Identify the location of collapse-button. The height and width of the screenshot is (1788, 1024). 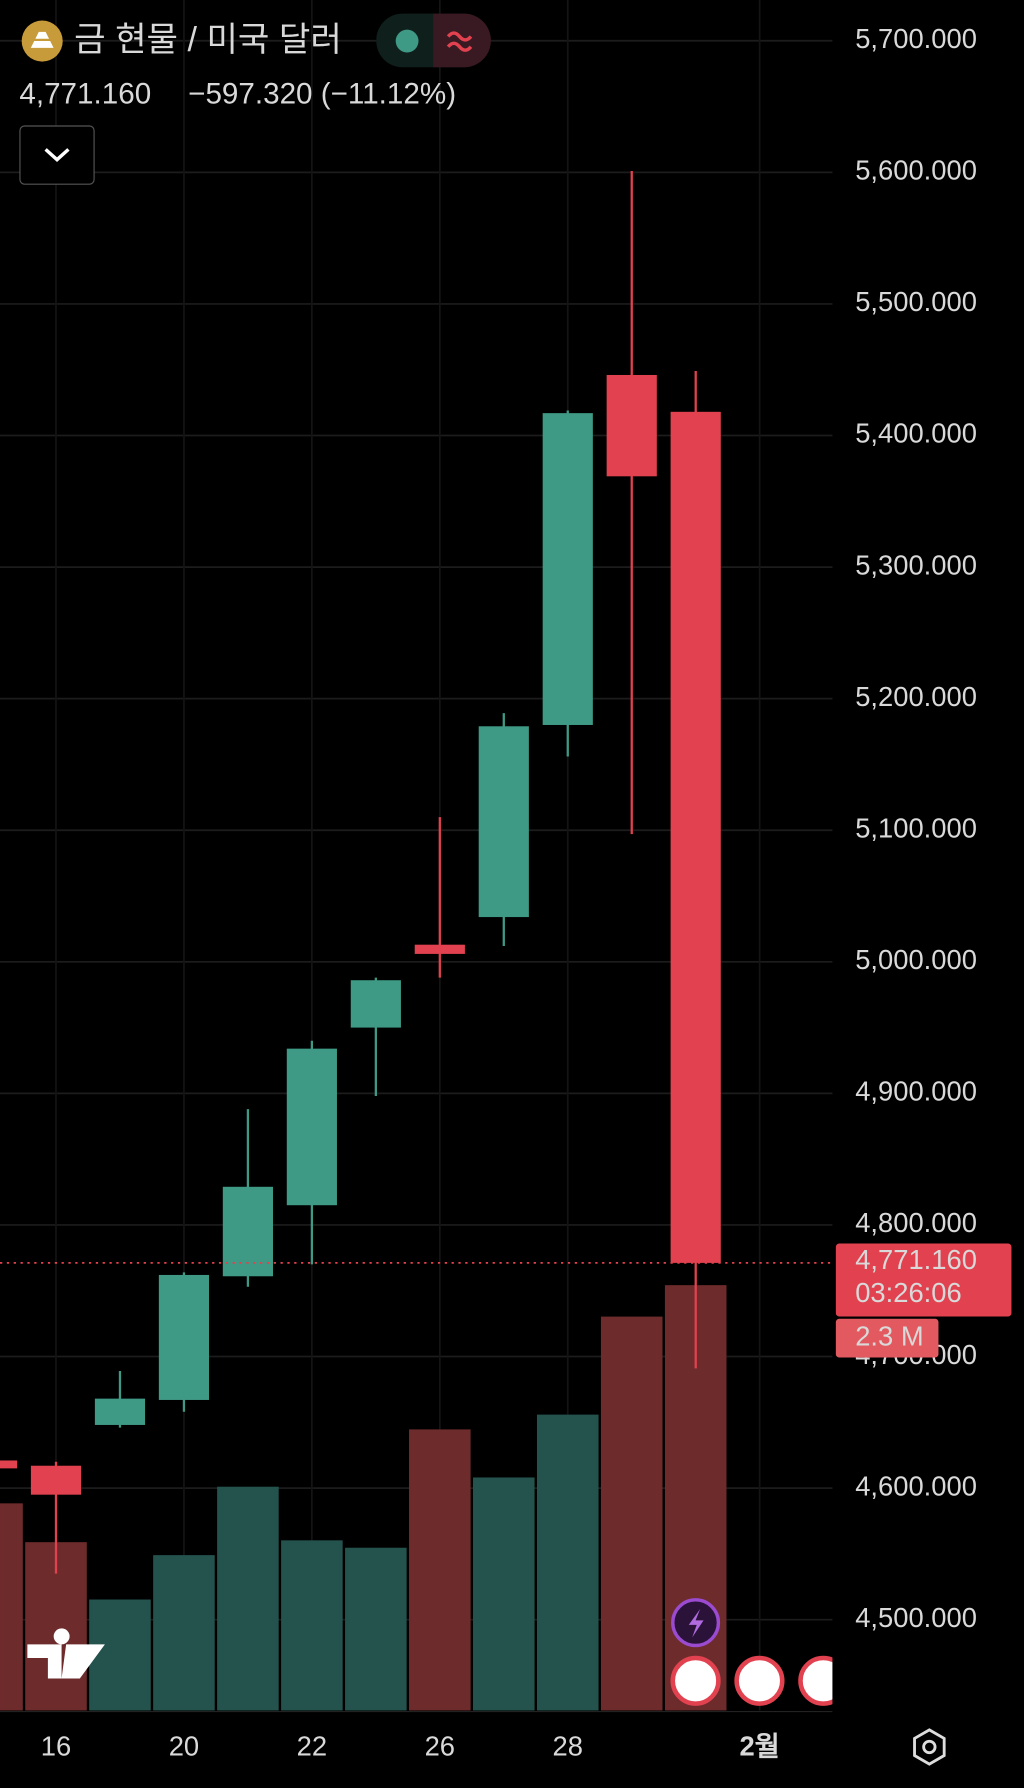
(57, 155).